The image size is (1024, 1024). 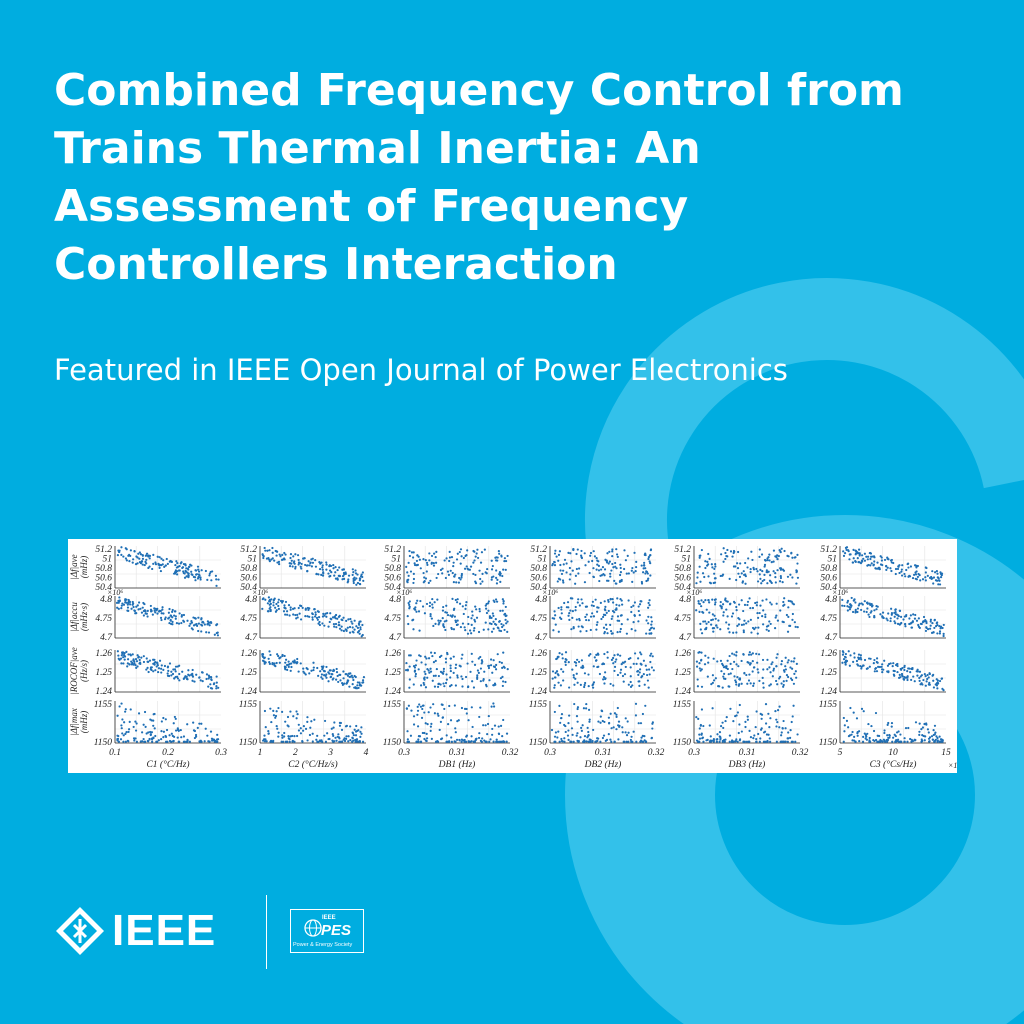 I want to click on y-tick-label: 1150, so click(x=828, y=743).